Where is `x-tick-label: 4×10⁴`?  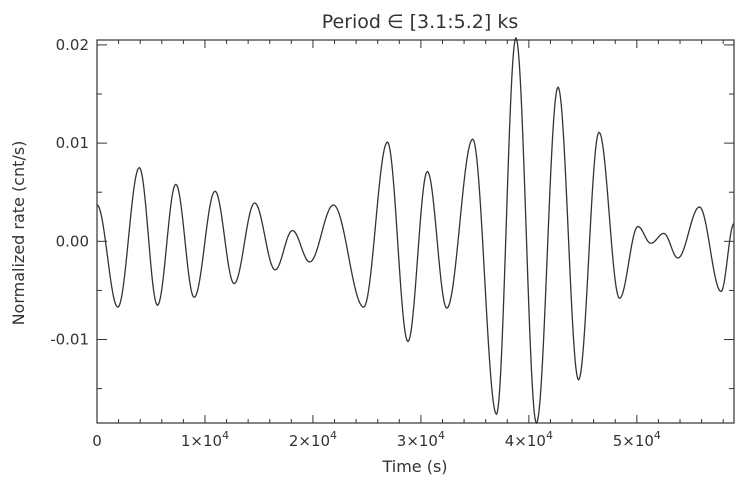 x-tick-label: 4×10⁴ is located at coordinates (529, 439).